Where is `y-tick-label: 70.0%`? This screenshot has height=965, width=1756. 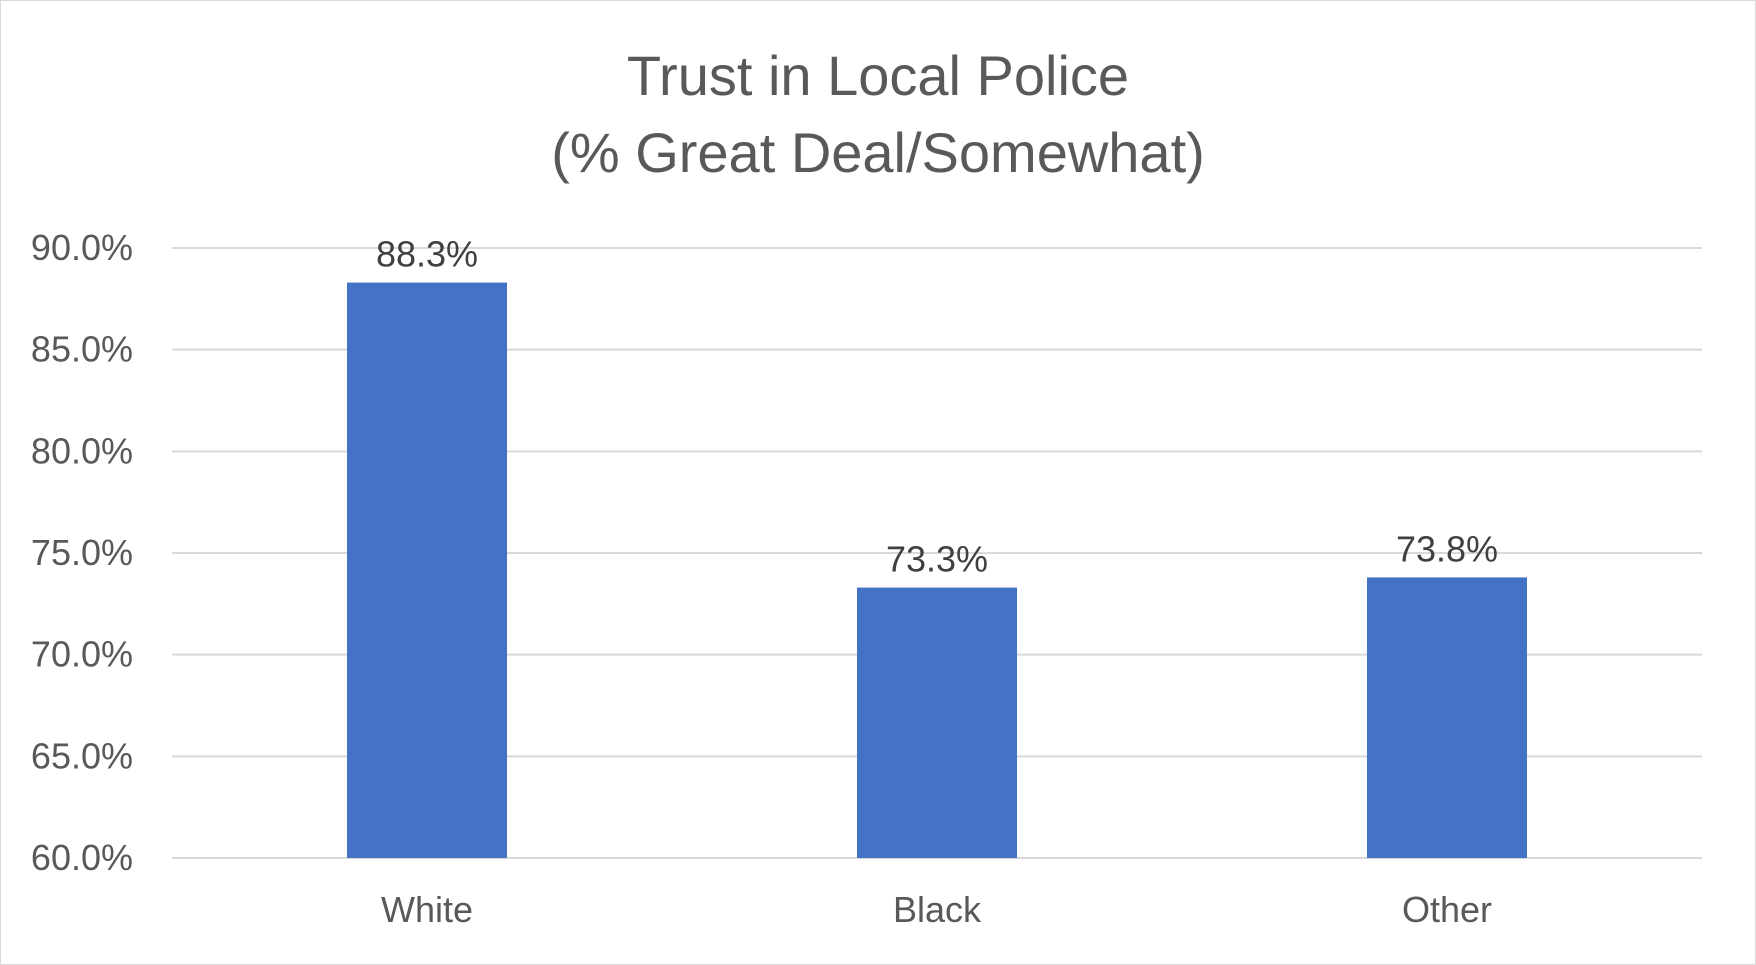
y-tick-label: 70.0% is located at coordinates (82, 654).